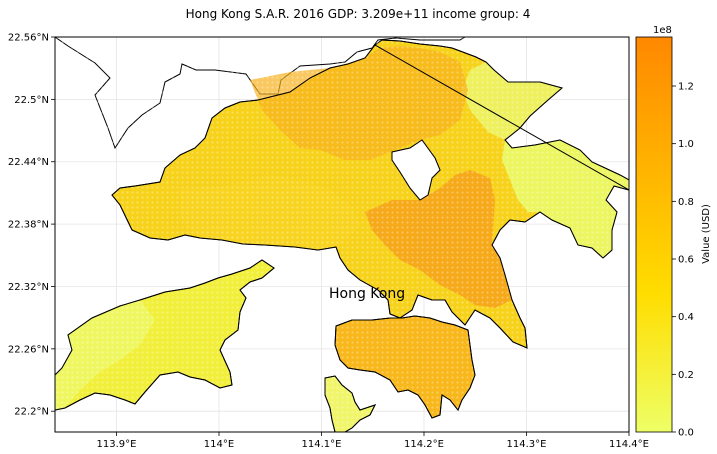  Describe the element at coordinates (686, 433) in the screenshot. I see `colorbar-tick-label: 0.0` at that location.